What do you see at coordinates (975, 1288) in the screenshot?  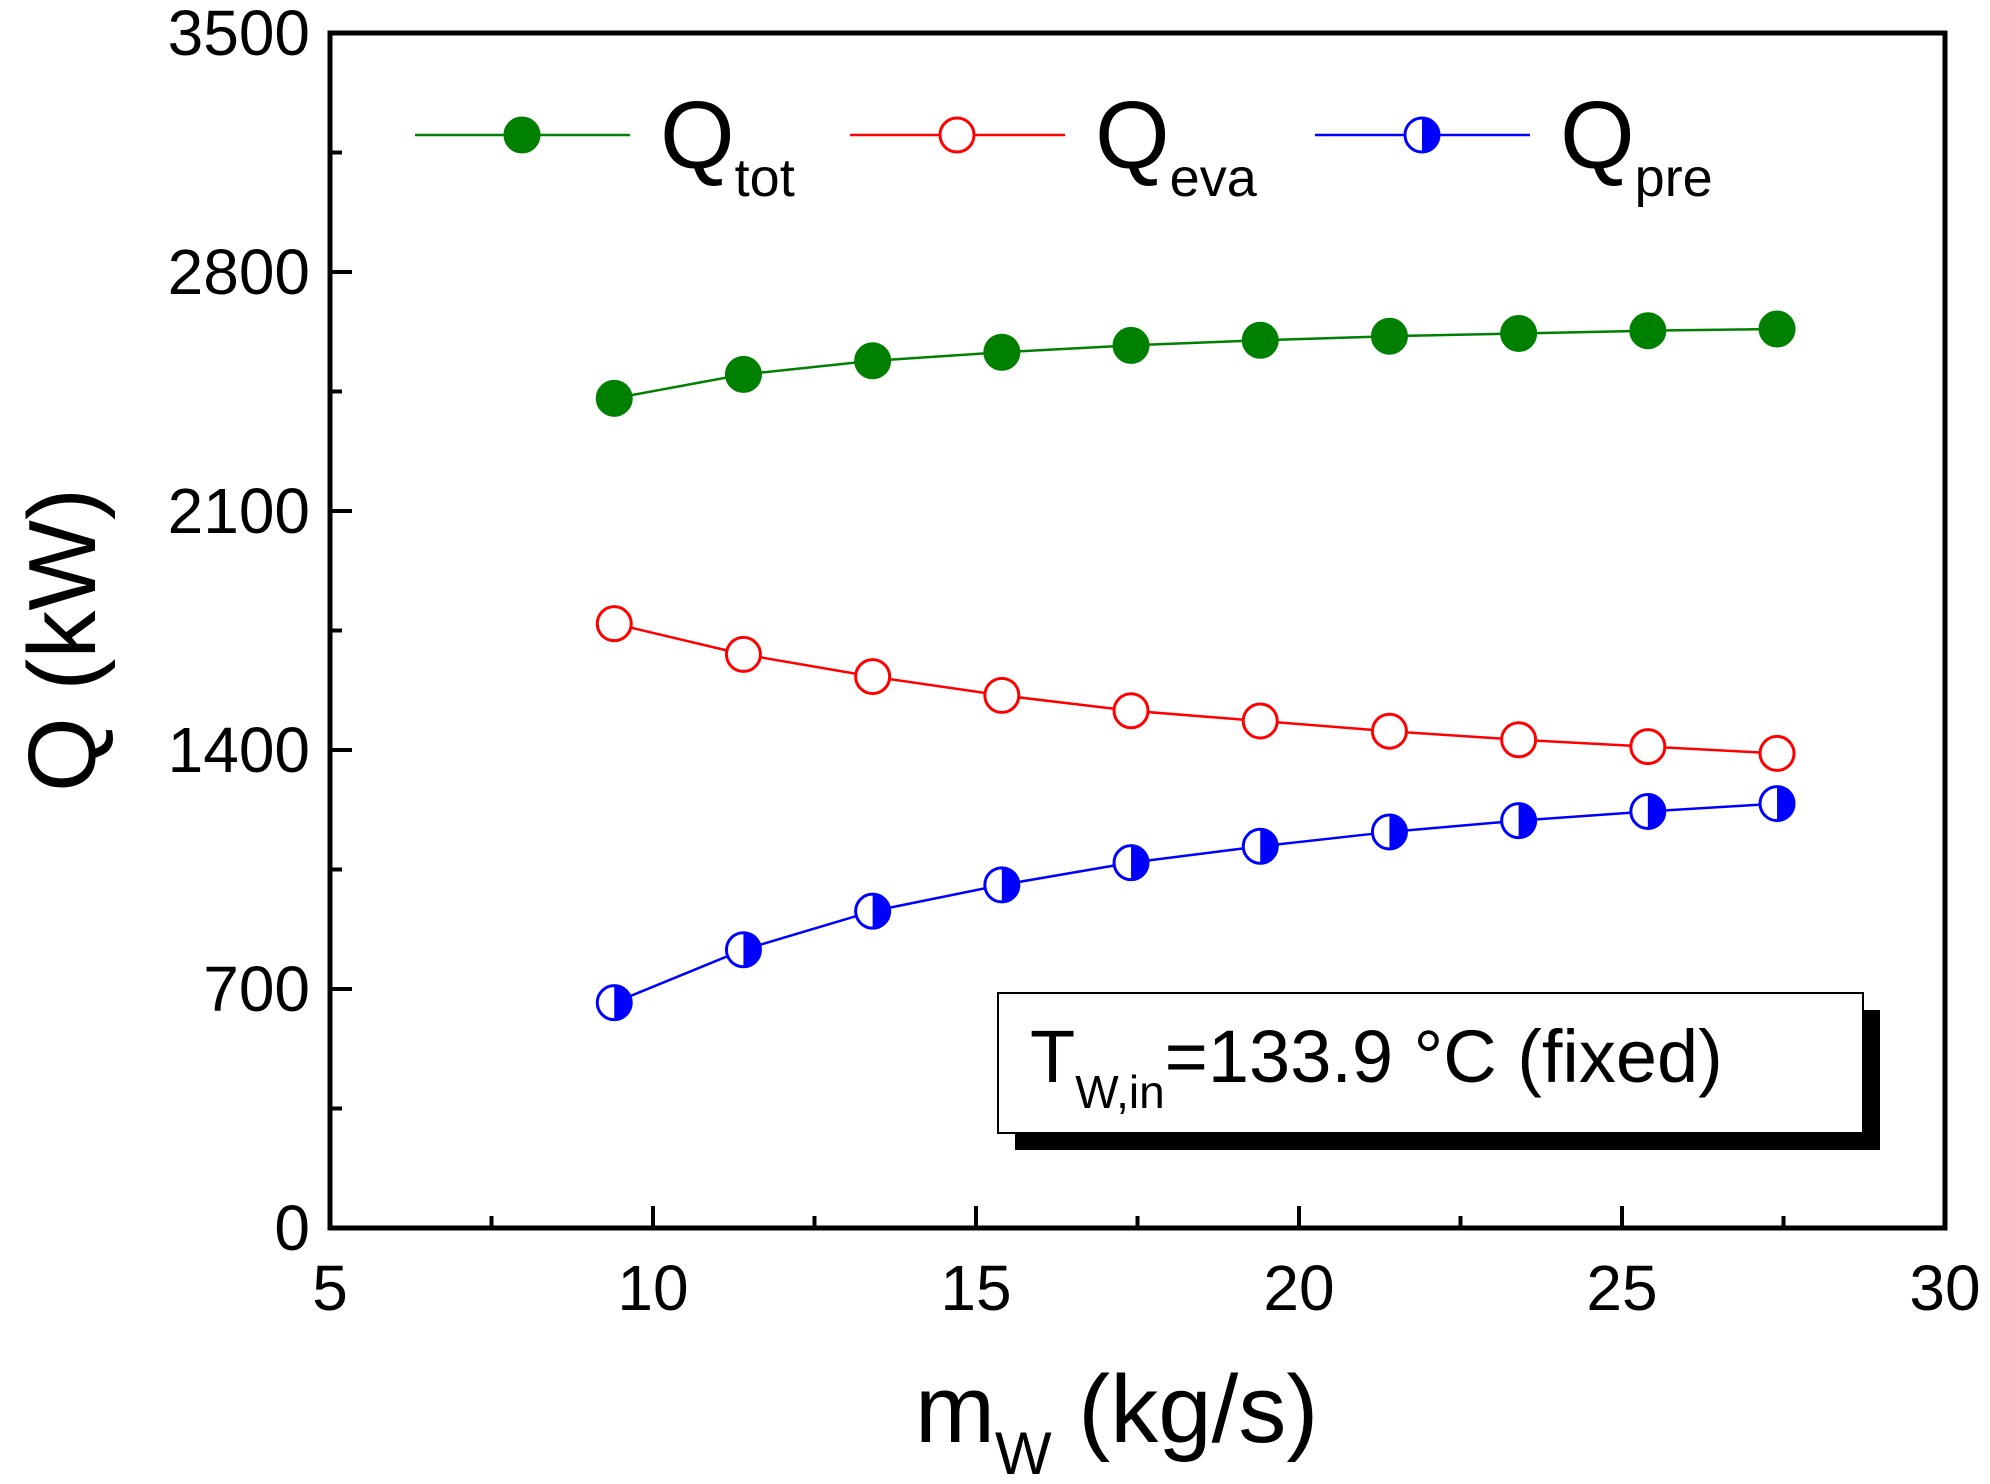 I see `x-tick-label: 15` at bounding box center [975, 1288].